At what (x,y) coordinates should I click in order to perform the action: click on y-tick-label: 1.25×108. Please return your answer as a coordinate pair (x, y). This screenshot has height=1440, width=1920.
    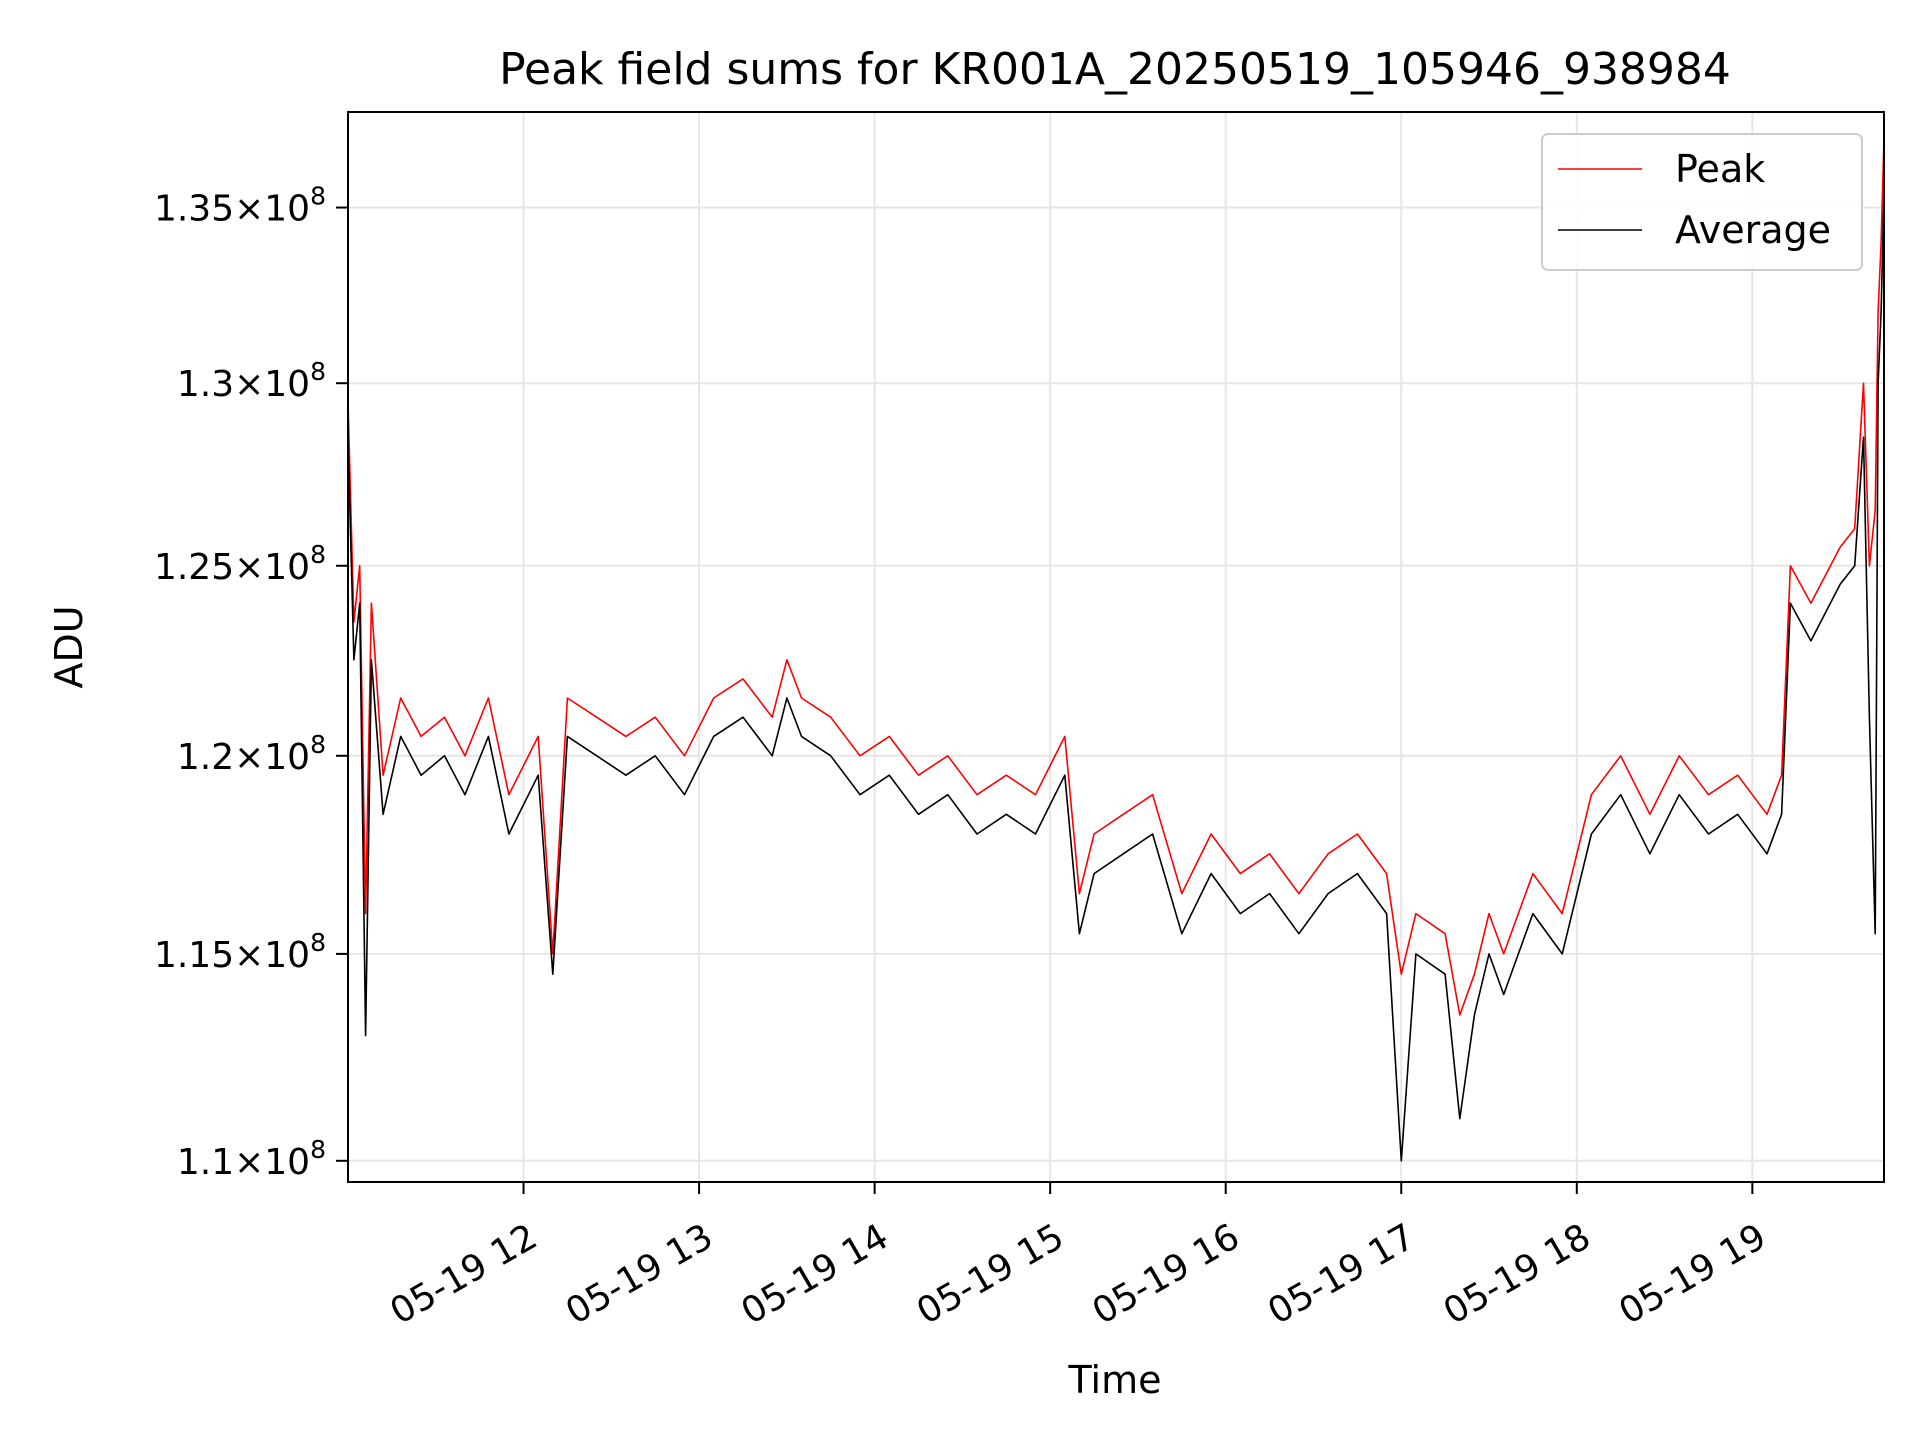
    Looking at the image, I should click on (240, 564).